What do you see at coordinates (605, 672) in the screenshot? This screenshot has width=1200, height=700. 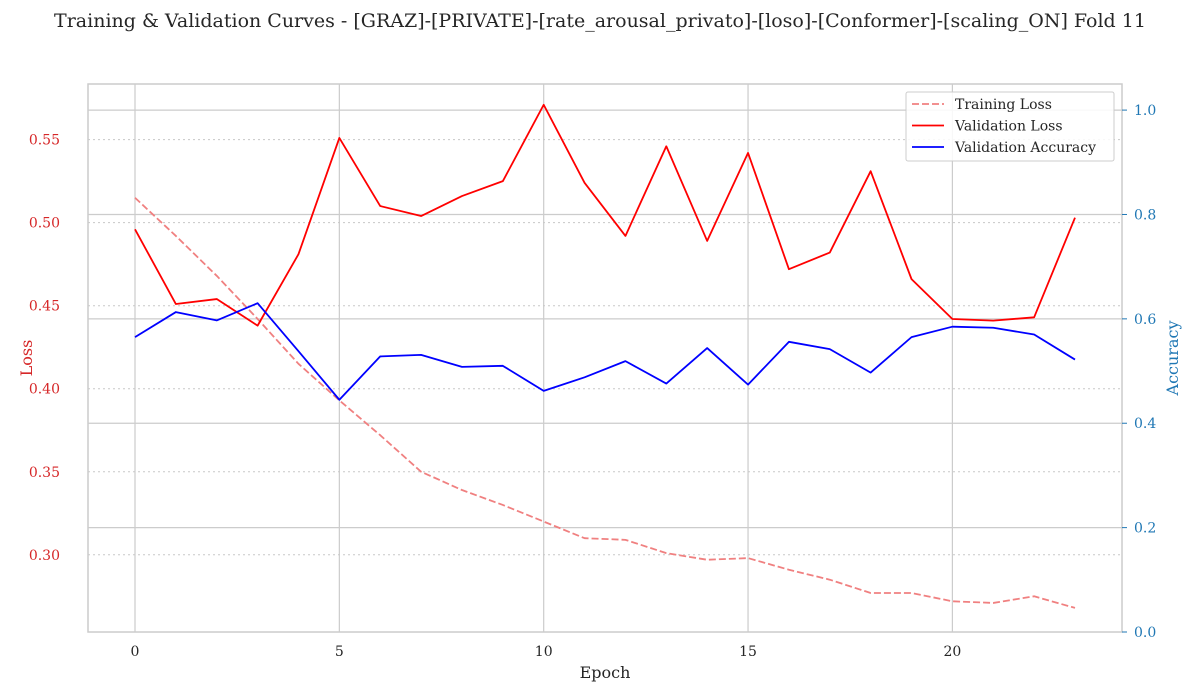 I see `x-axis-label: Epoch` at bounding box center [605, 672].